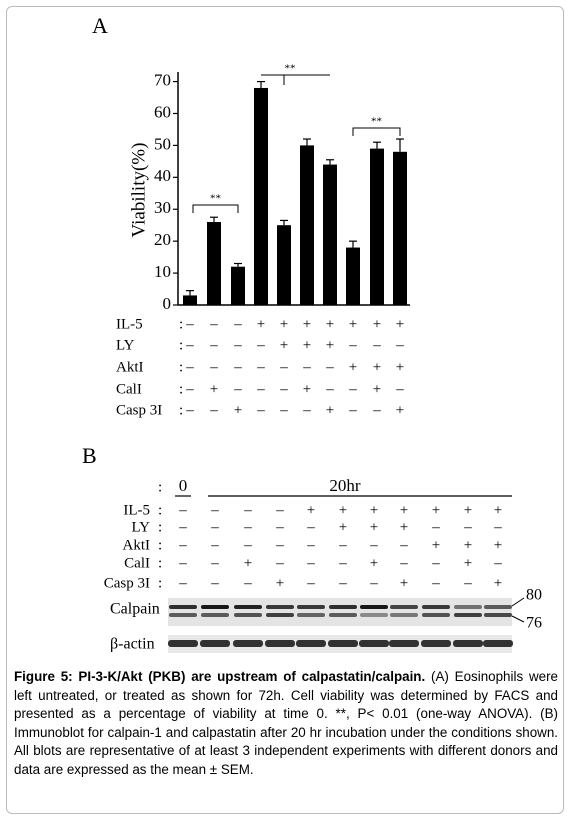 Image resolution: width=573 pixels, height=827 pixels. I want to click on condition-label: Casp 3I, so click(127, 583).